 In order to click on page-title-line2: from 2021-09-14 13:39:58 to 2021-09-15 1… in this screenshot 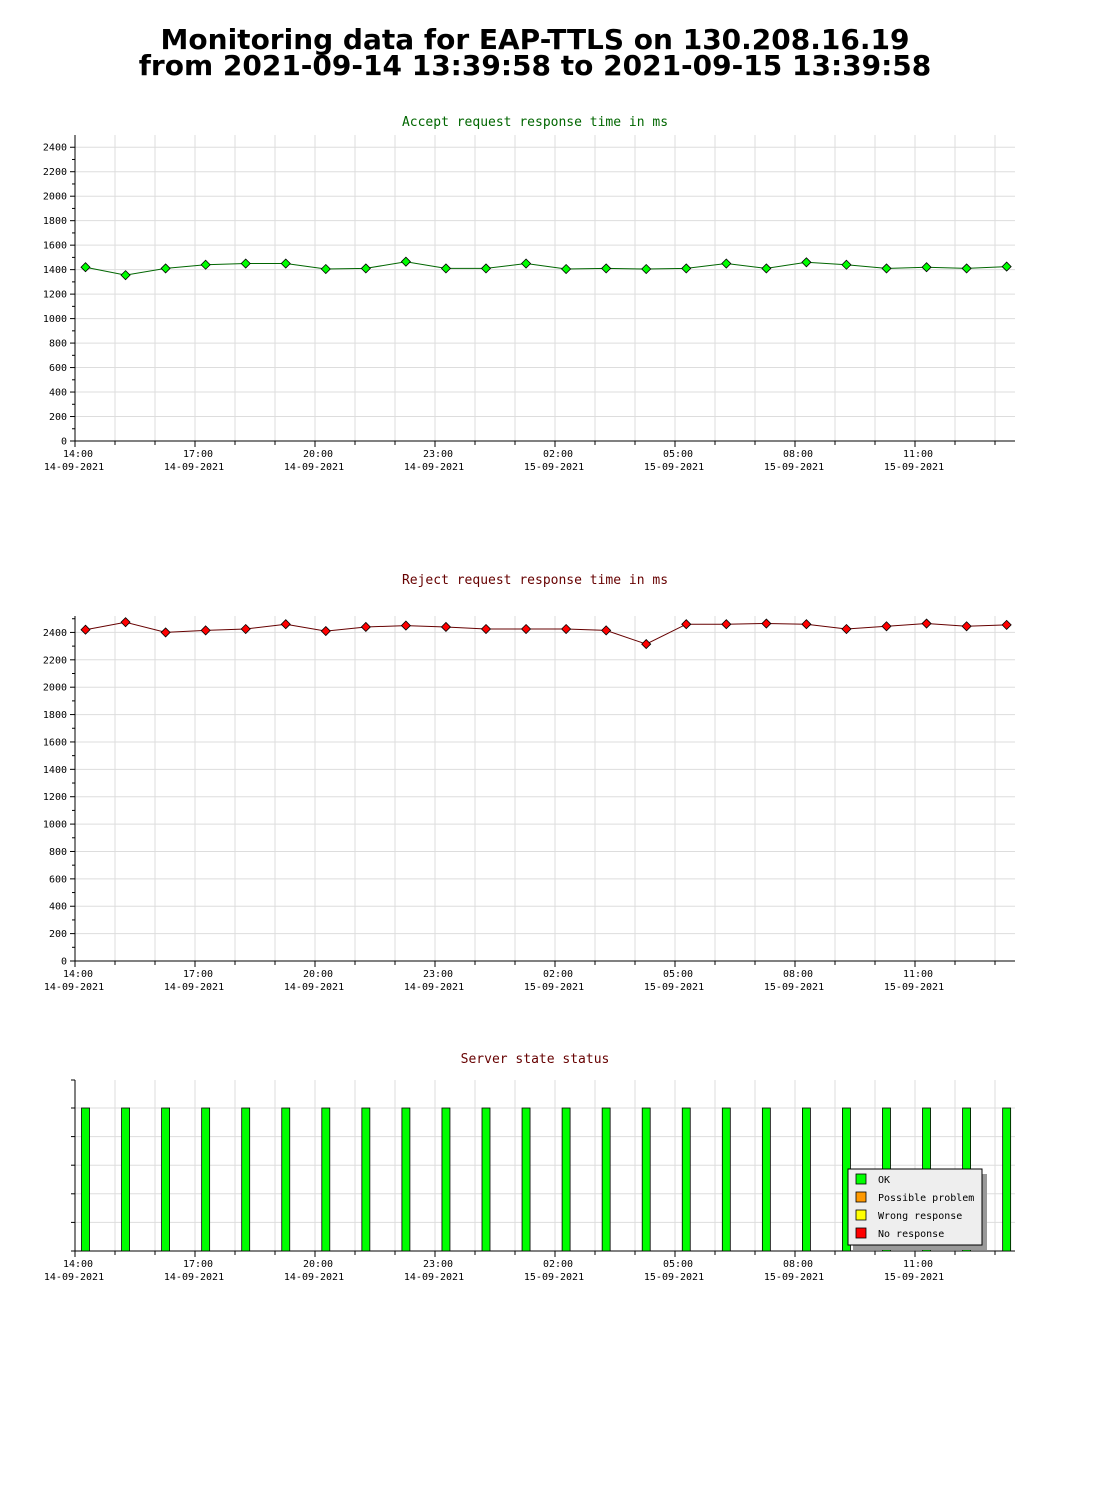, I will do `click(535, 65)`.